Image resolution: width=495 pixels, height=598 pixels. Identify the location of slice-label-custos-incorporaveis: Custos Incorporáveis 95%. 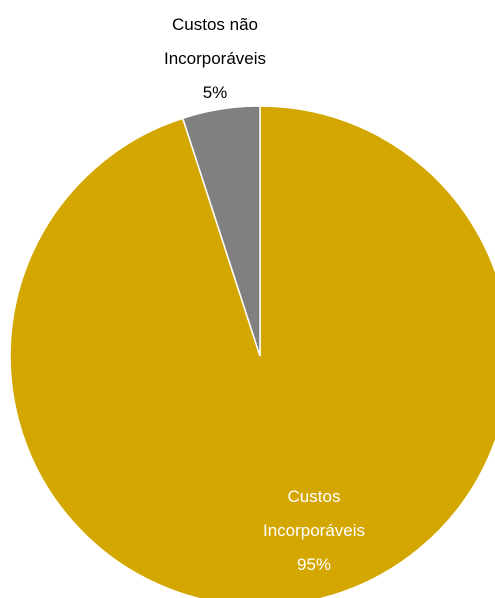
(314, 530).